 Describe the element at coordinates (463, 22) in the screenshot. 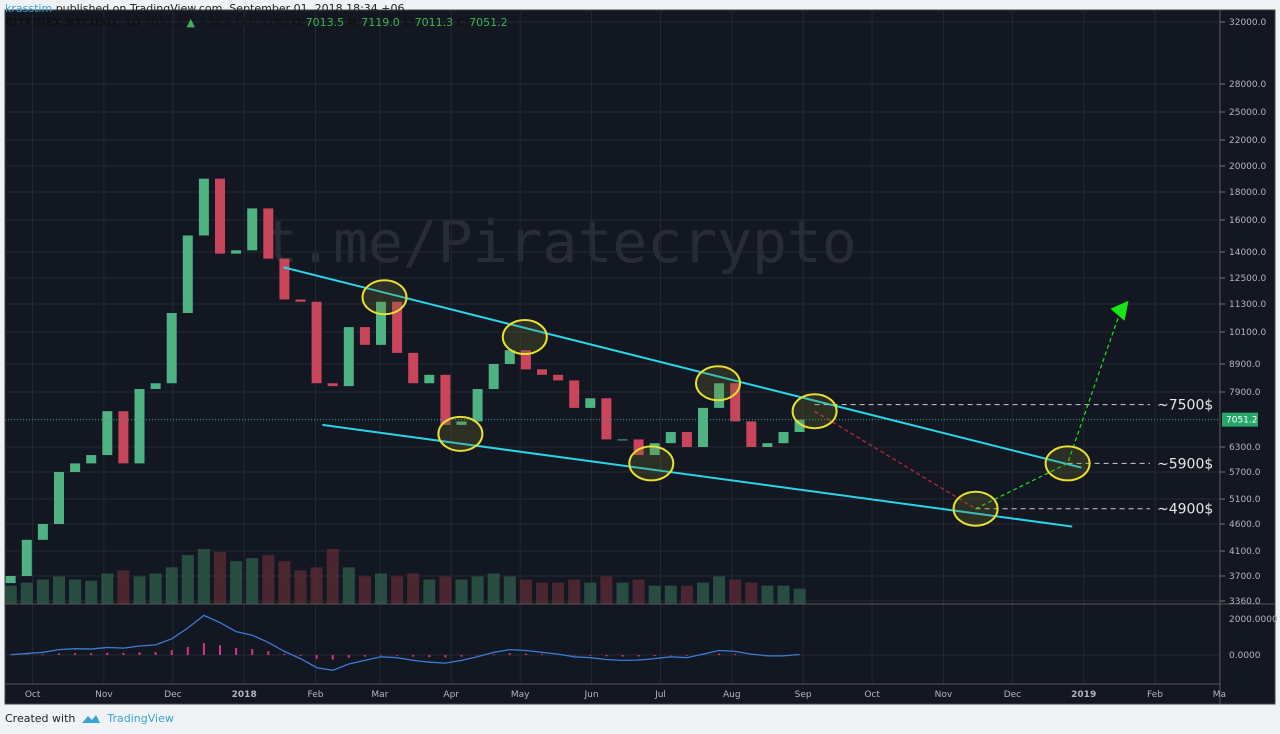

I see `close-label: C:` at that location.